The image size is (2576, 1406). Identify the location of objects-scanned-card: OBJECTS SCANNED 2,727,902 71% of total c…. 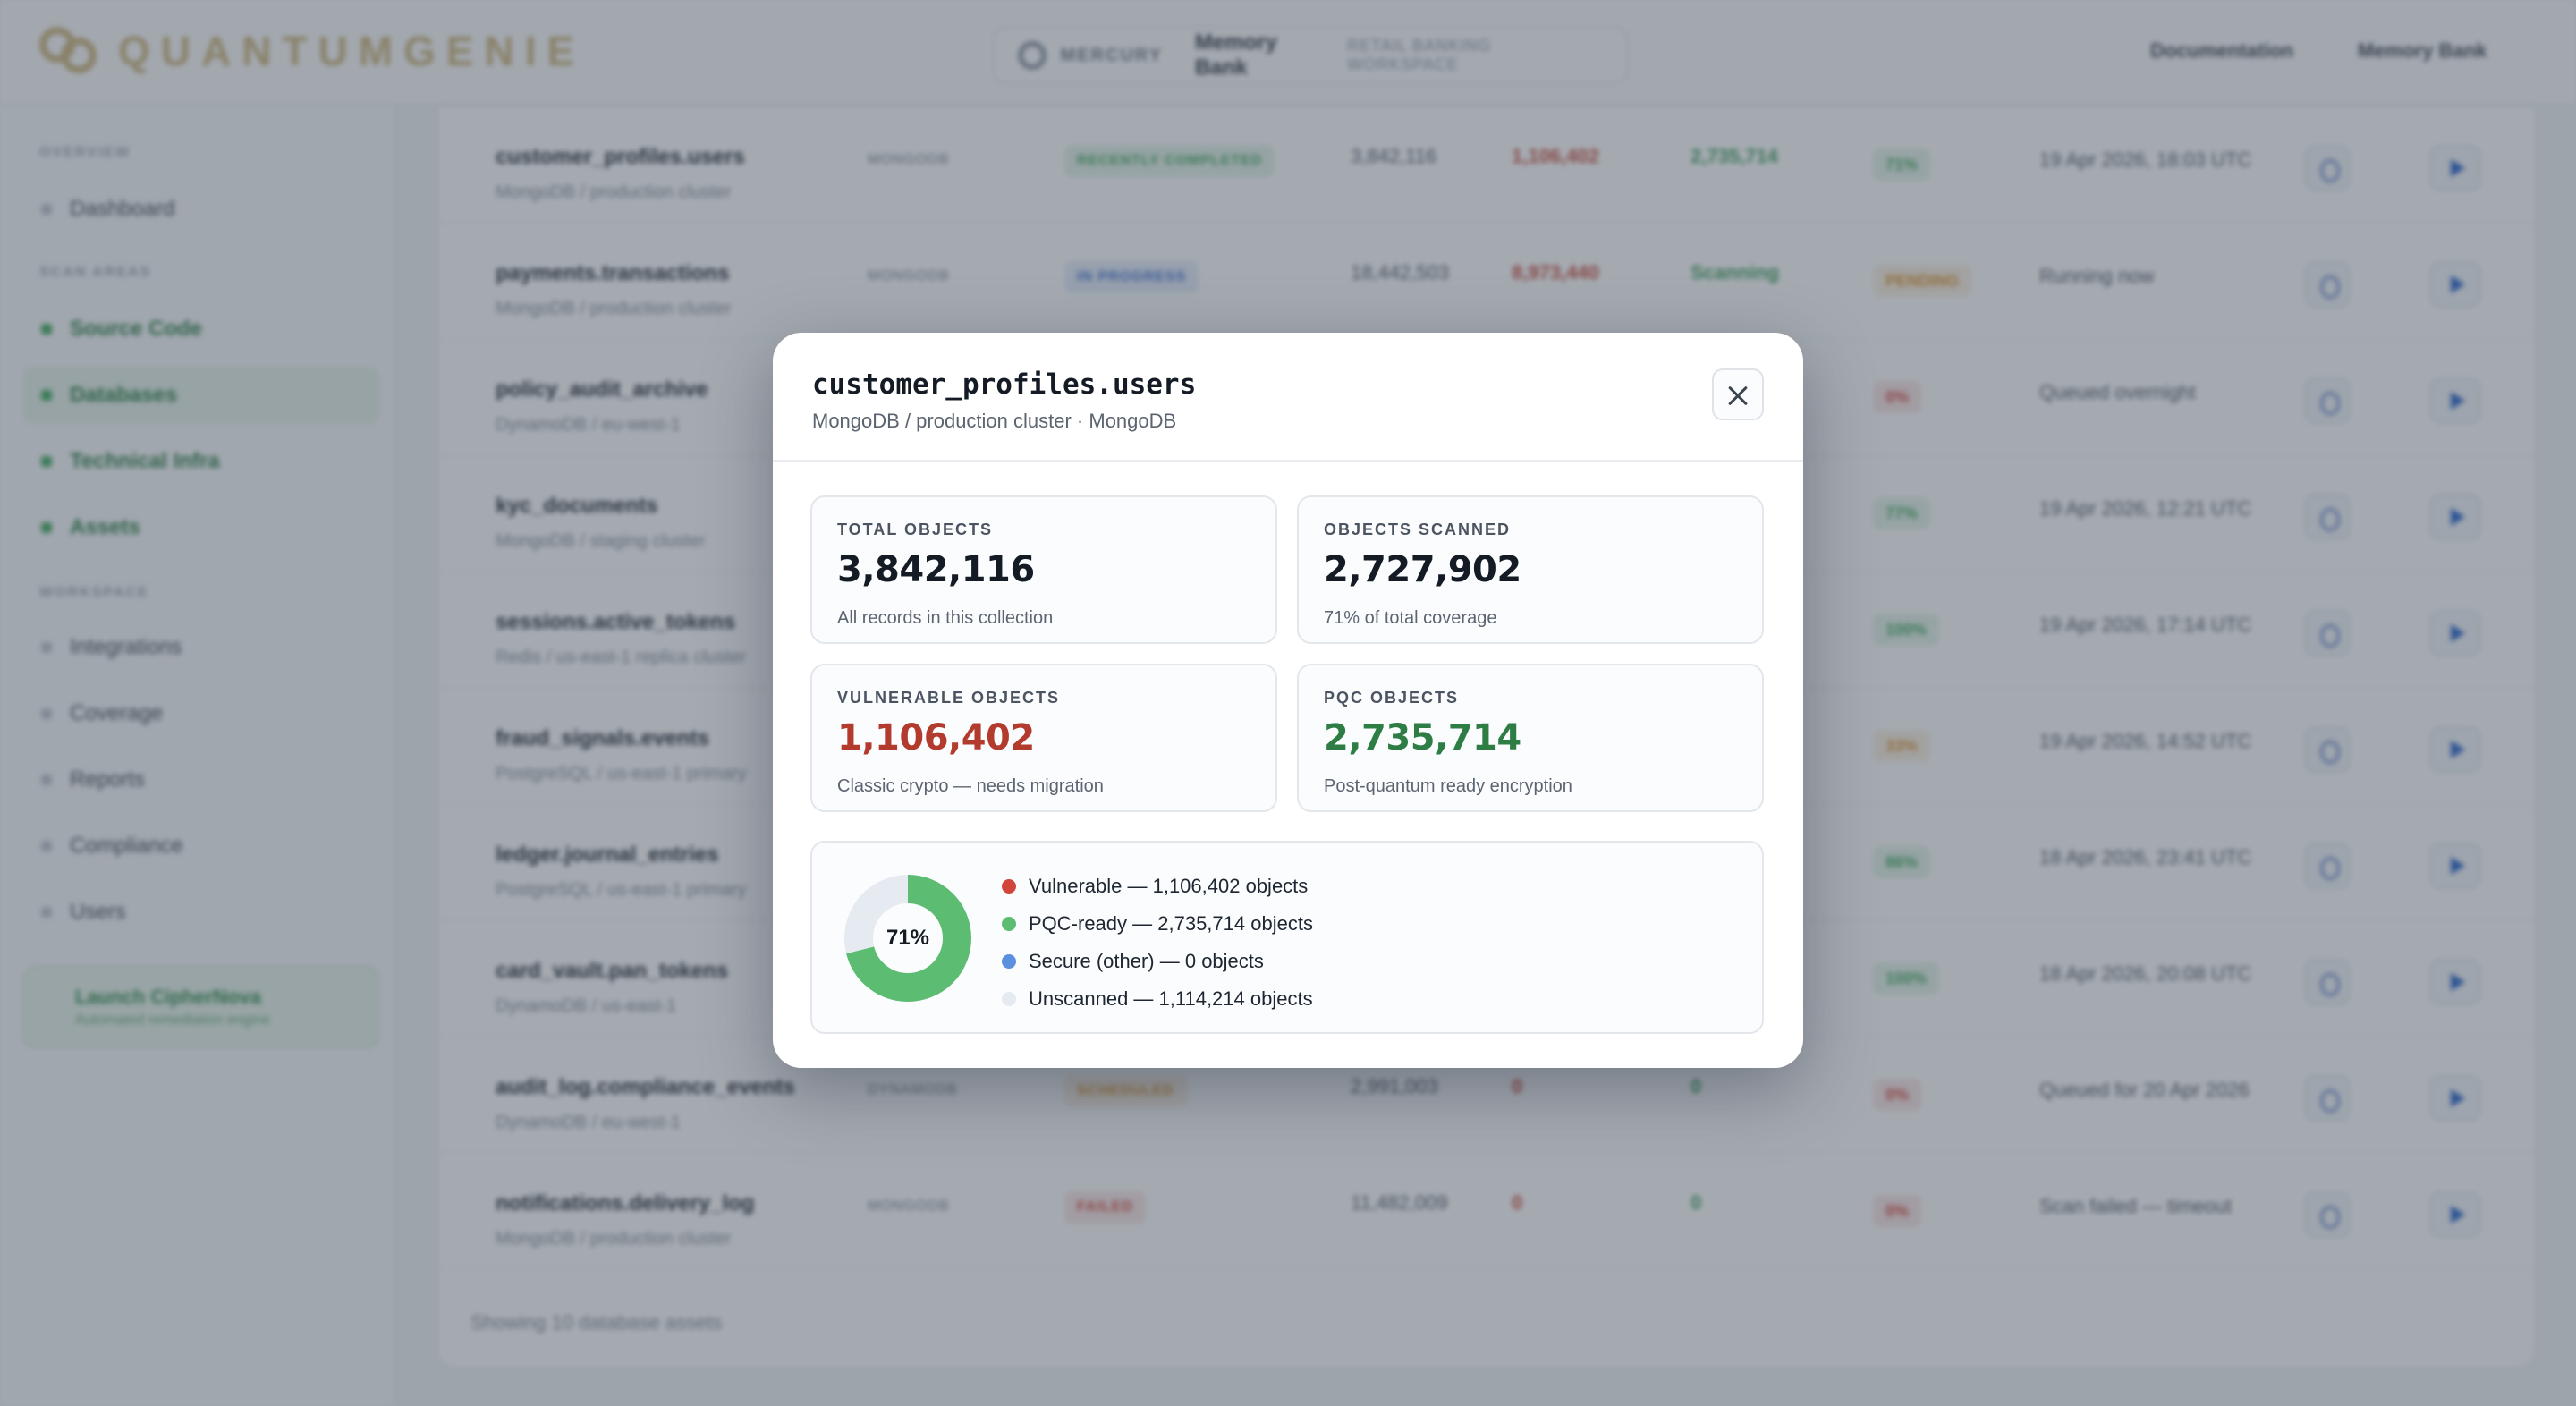
(1530, 570).